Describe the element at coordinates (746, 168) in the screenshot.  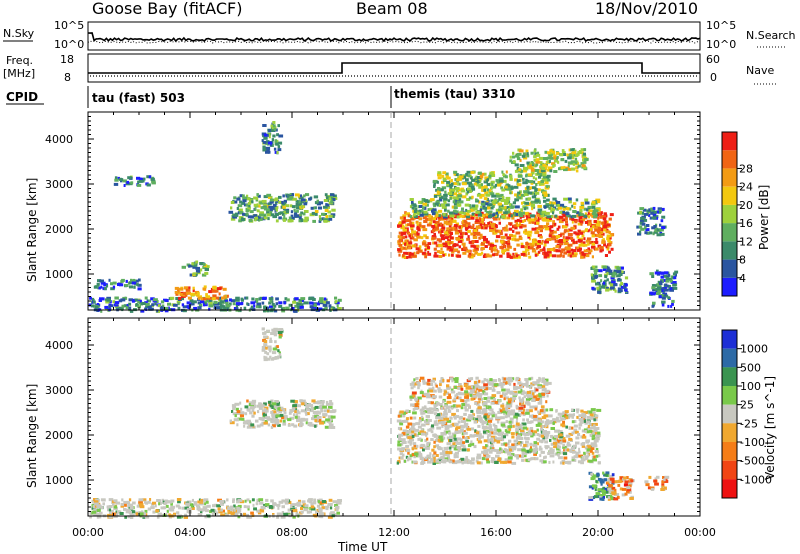
I see `colorbar-tick-label: 28` at that location.